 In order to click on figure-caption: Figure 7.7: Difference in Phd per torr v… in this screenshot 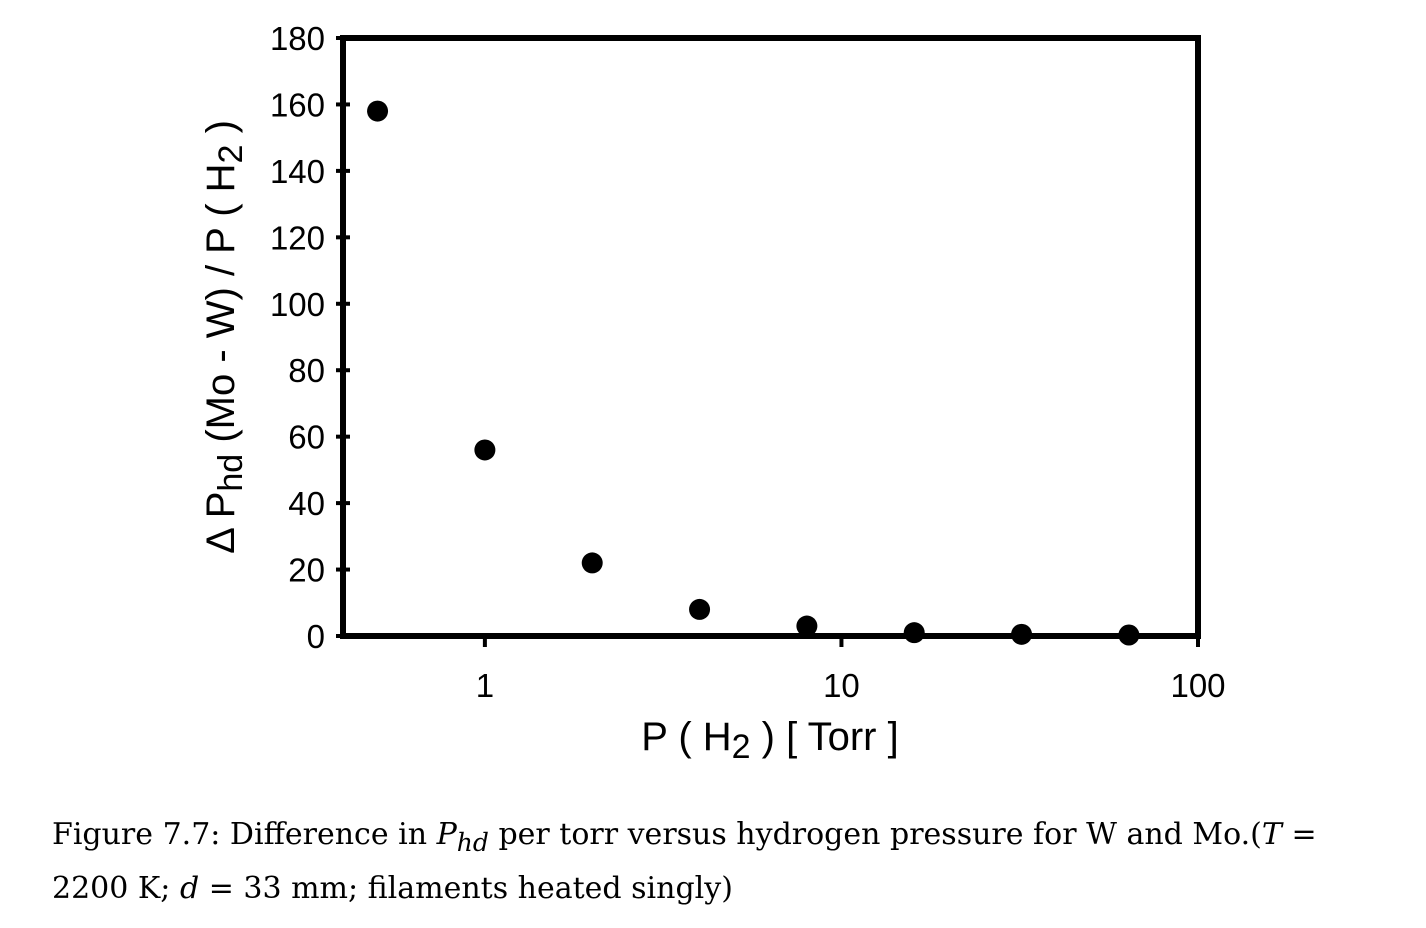, I will do `click(684, 861)`.